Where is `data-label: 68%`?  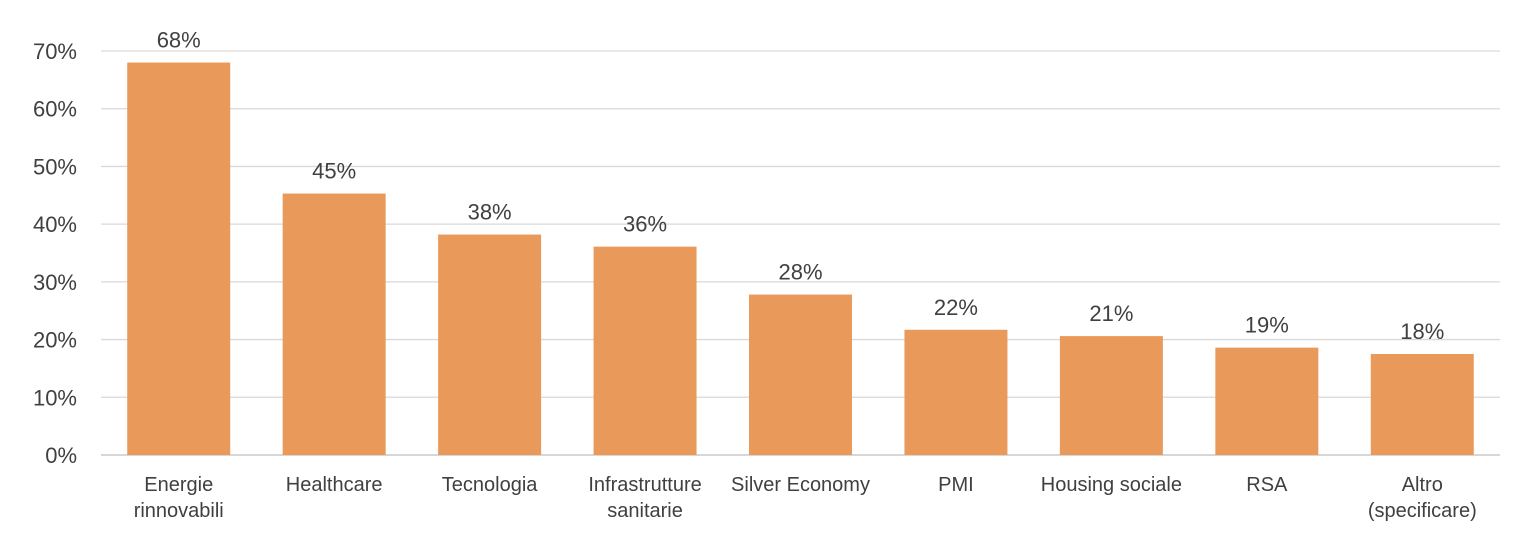 data-label: 68% is located at coordinates (179, 40).